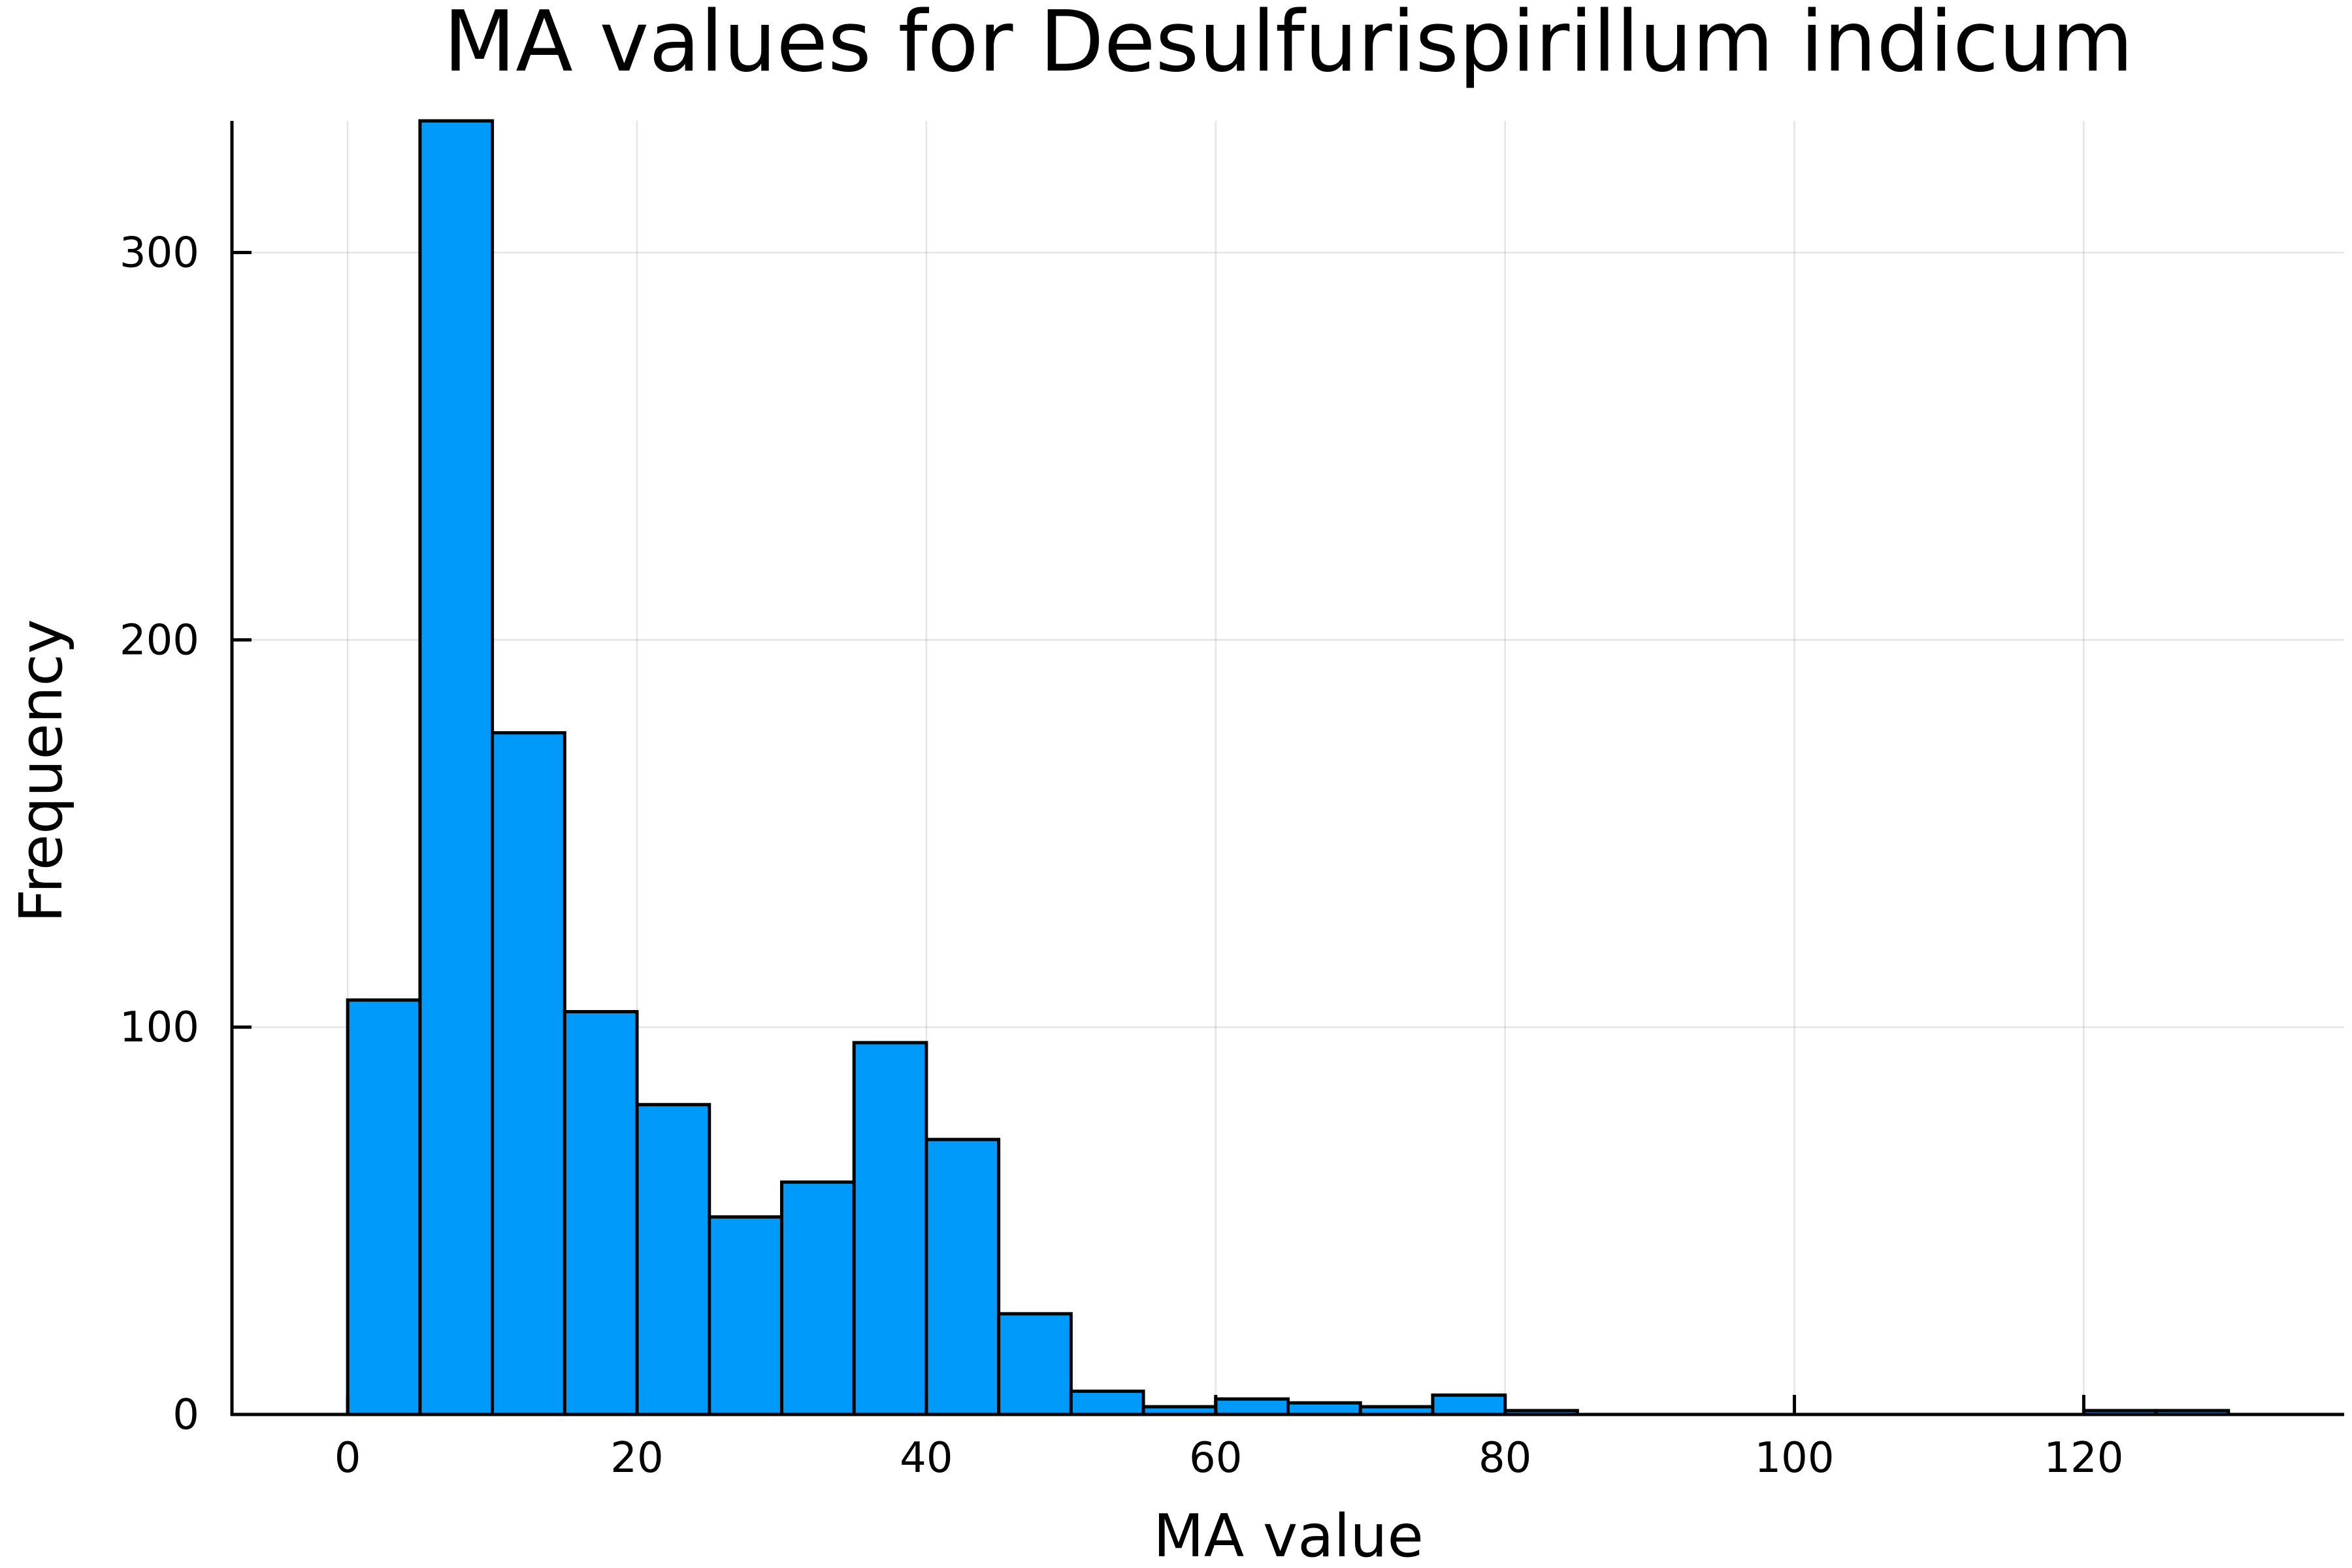 This screenshot has width=2352, height=1568. Describe the element at coordinates (1794, 1458) in the screenshot. I see `x-tick-label: 100` at that location.